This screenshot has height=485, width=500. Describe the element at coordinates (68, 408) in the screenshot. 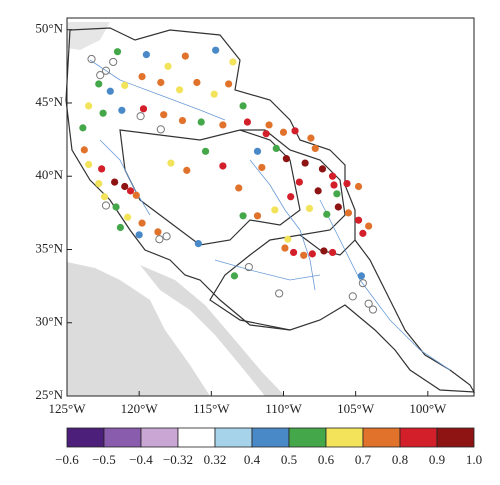

I see `x-tick-label: 125°W` at that location.